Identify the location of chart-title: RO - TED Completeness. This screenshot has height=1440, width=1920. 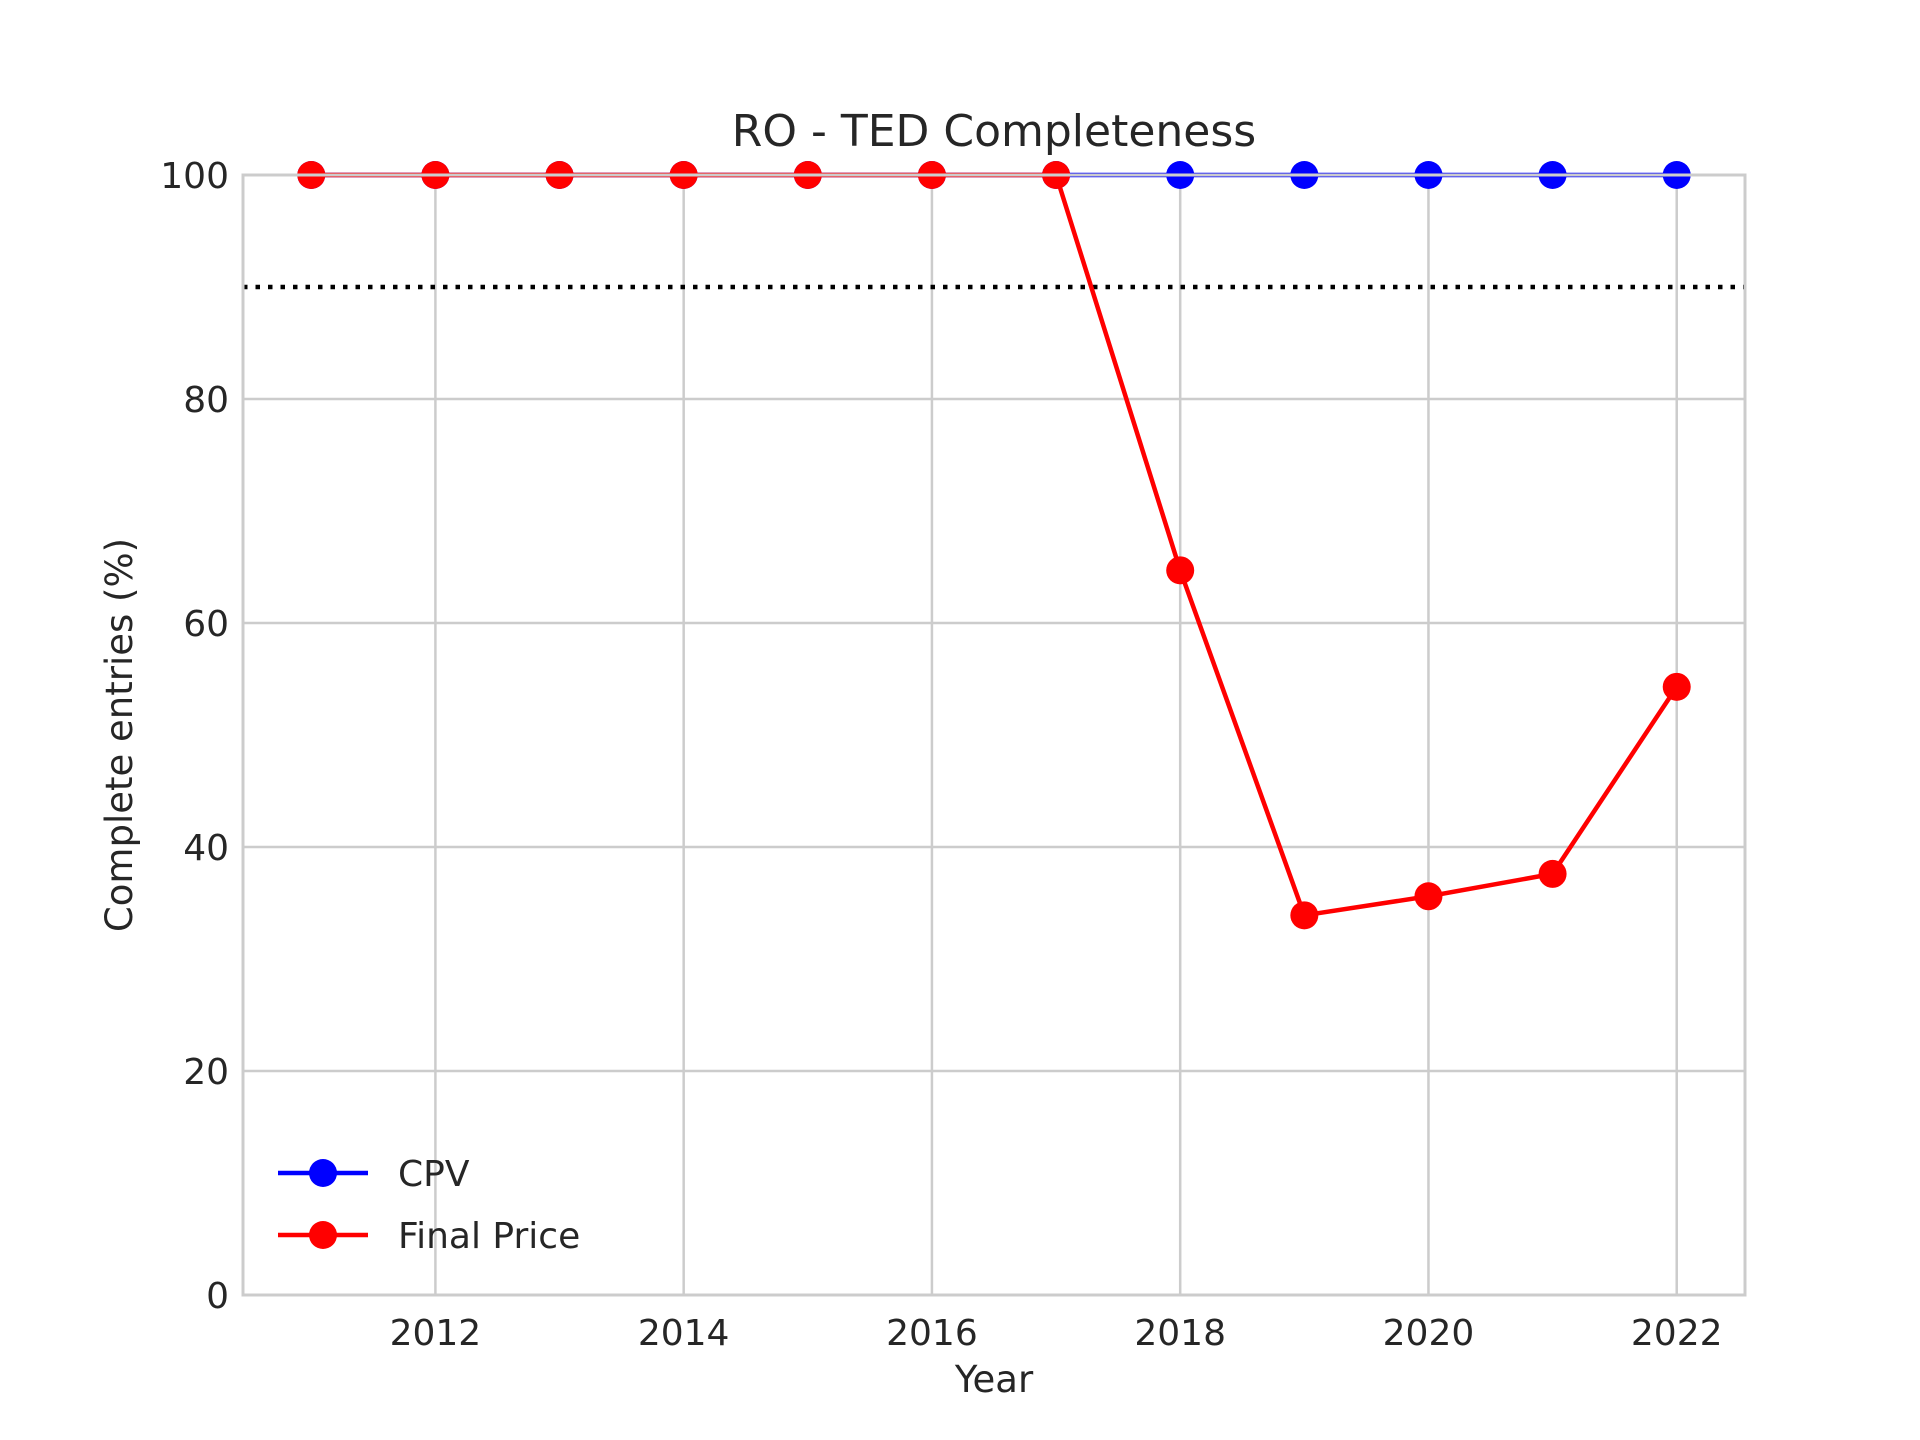
(994, 131).